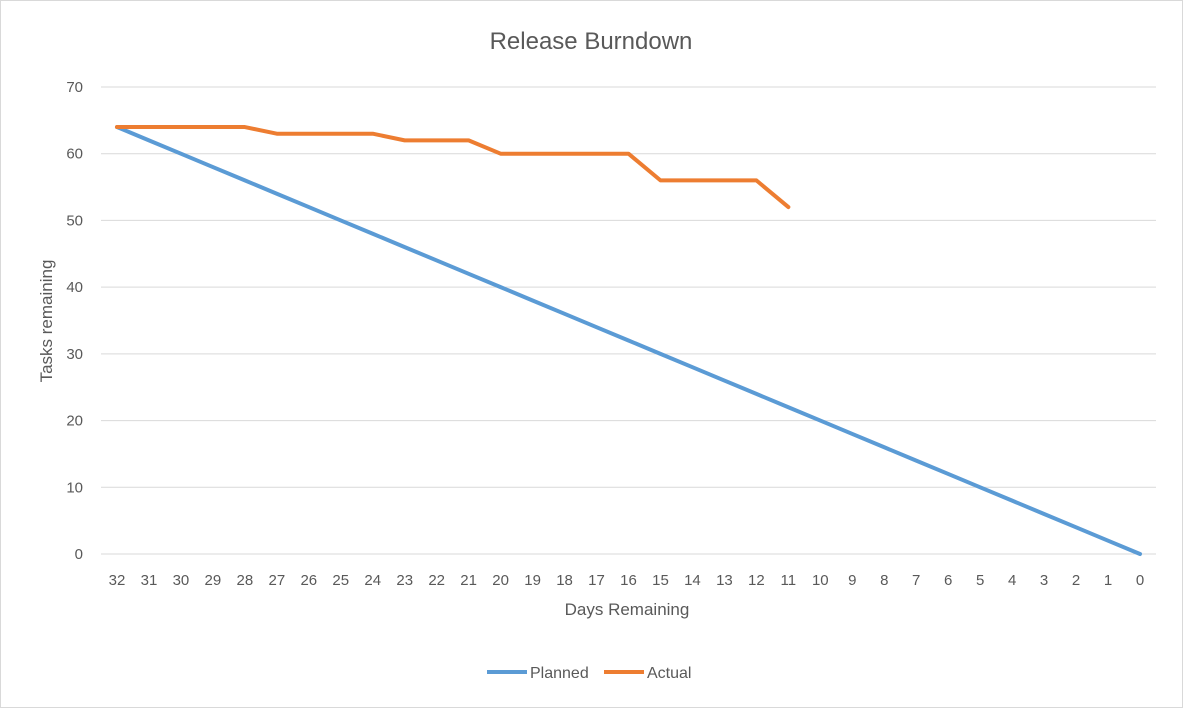 The width and height of the screenshot is (1183, 708). I want to click on y-axis-title: Tasks remaining, so click(46, 321).